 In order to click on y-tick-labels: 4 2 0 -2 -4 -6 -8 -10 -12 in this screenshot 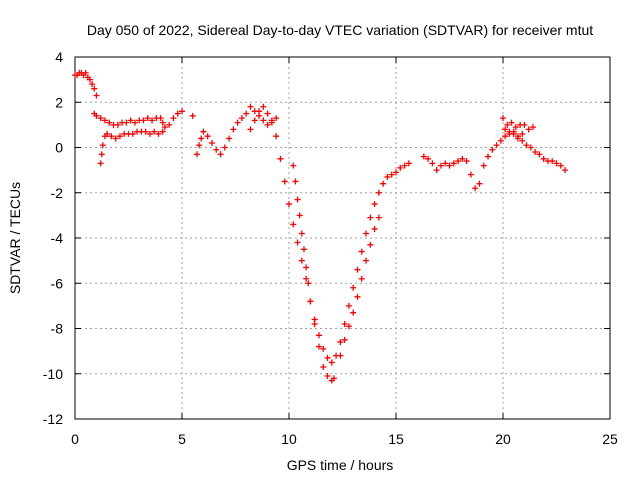, I will do `click(53, 238)`.